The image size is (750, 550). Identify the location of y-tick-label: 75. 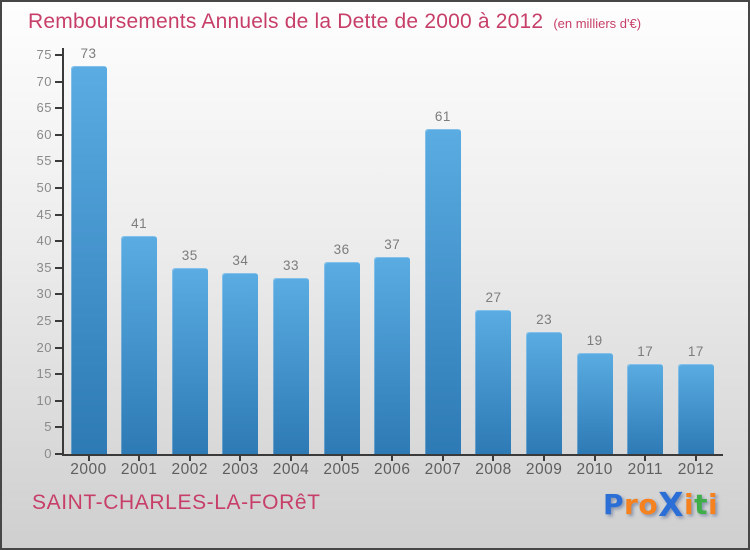
(44, 54).